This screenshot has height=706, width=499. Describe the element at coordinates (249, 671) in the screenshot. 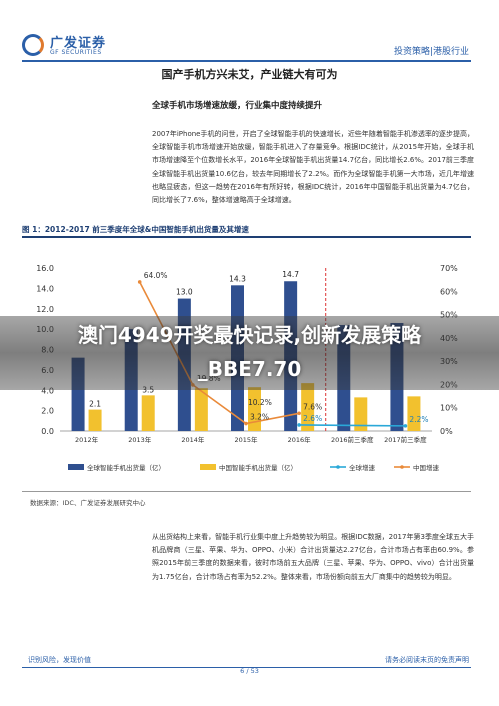

I see `page-number: 6 / 53` at that location.